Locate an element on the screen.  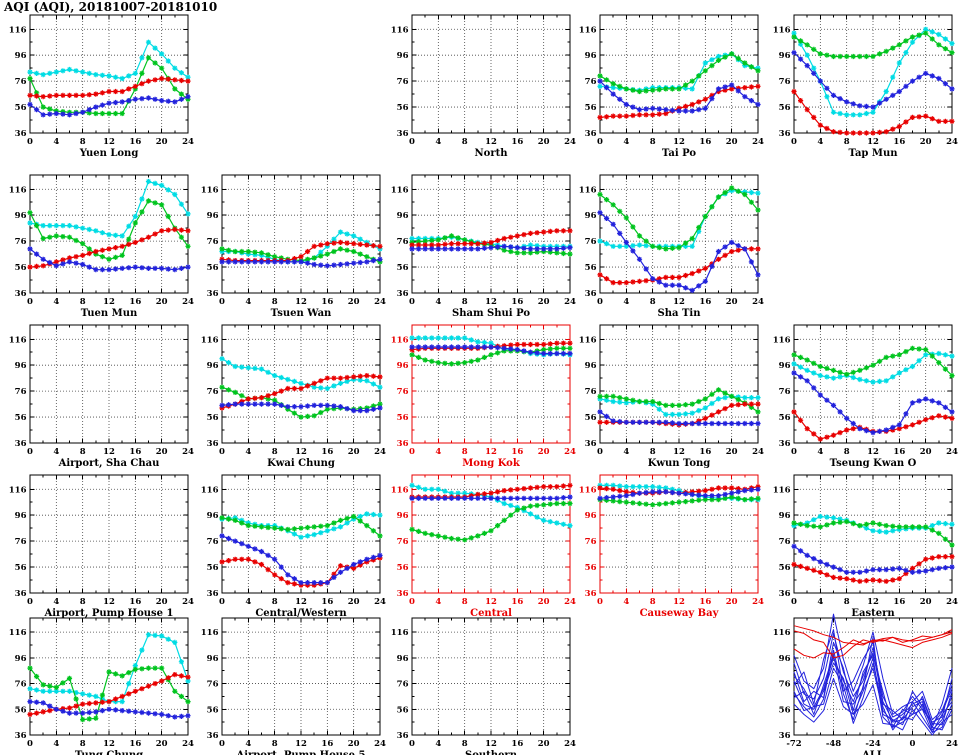
chart-title-kwun-tong: Kwun Tong is located at coordinates (679, 463).